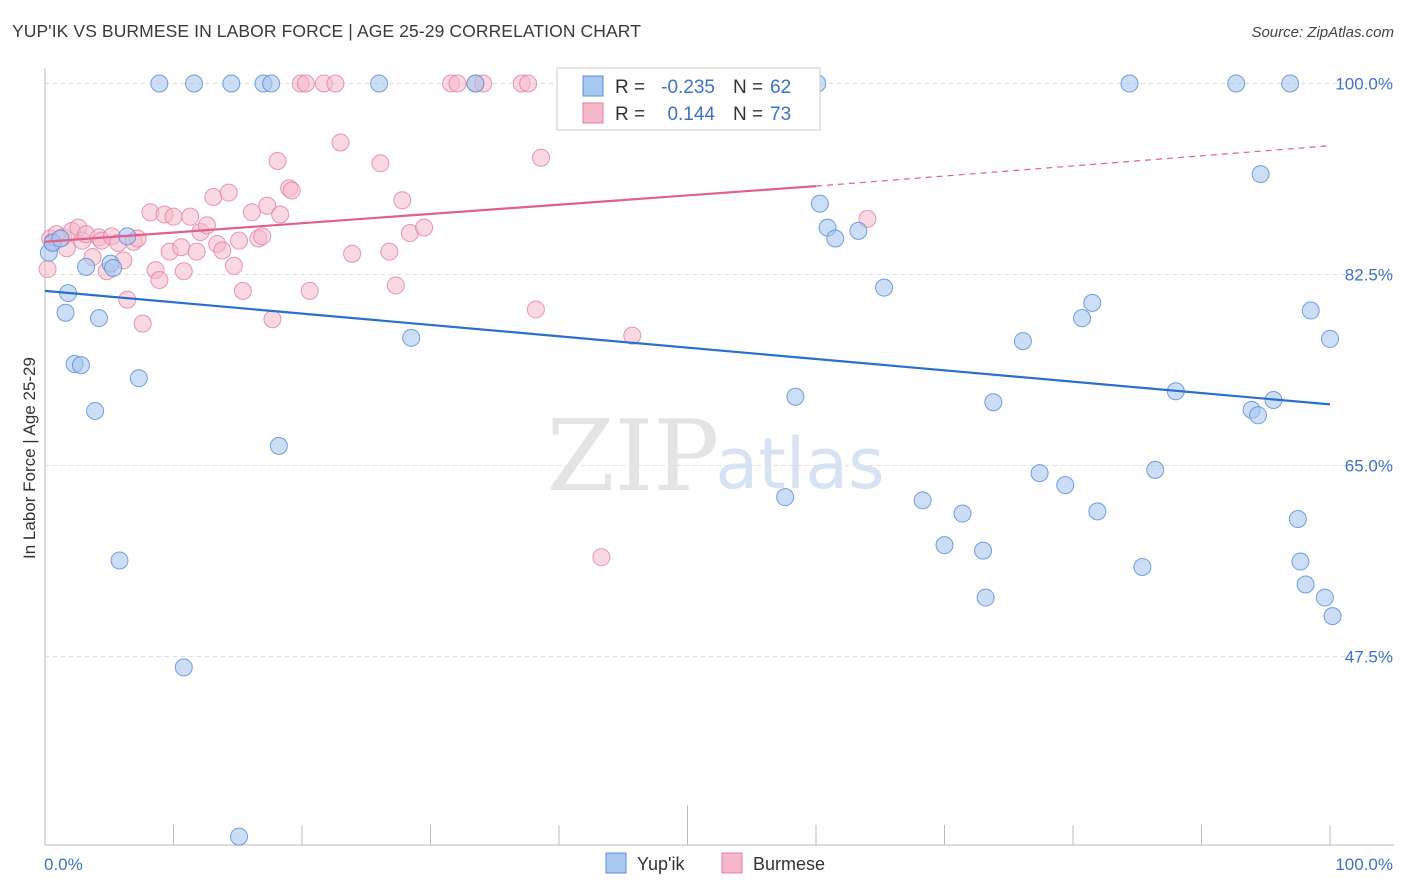 Image resolution: width=1406 pixels, height=892 pixels. Describe the element at coordinates (691, 114) in the screenshot. I see `legend-r-value-burmese: 0.144` at that location.